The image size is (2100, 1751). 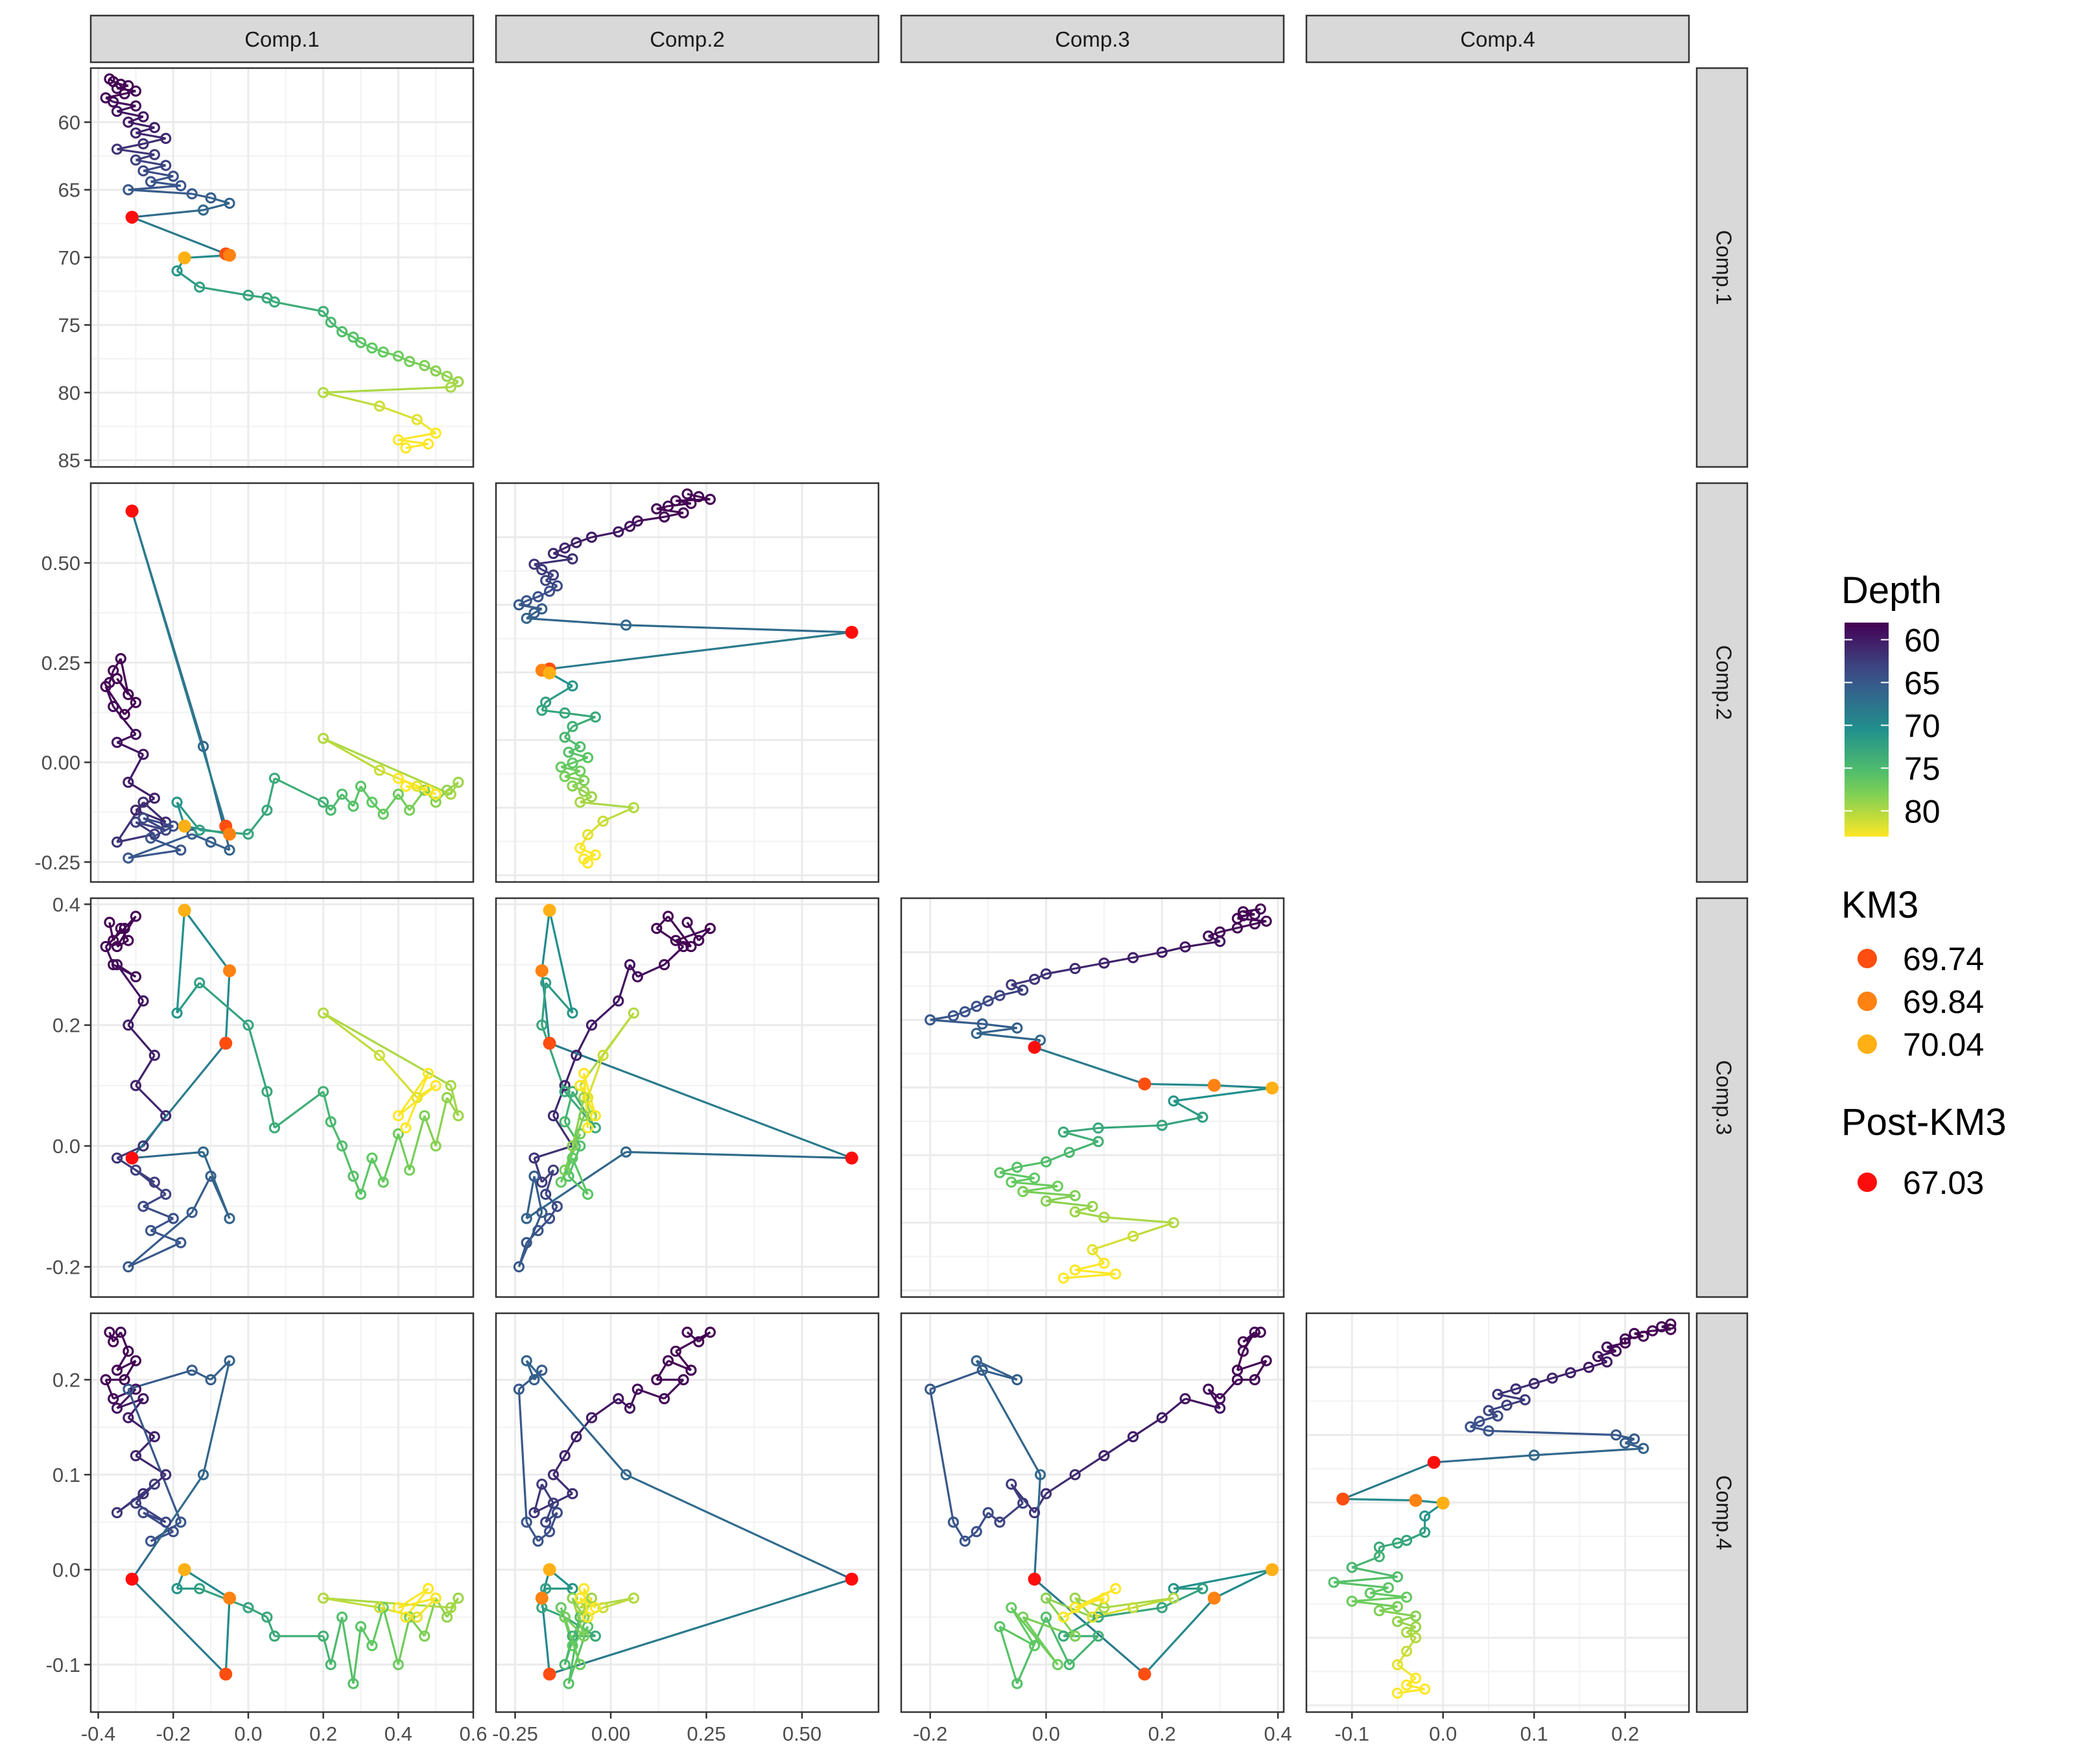 I want to click on panel-background, so click(x=282, y=682).